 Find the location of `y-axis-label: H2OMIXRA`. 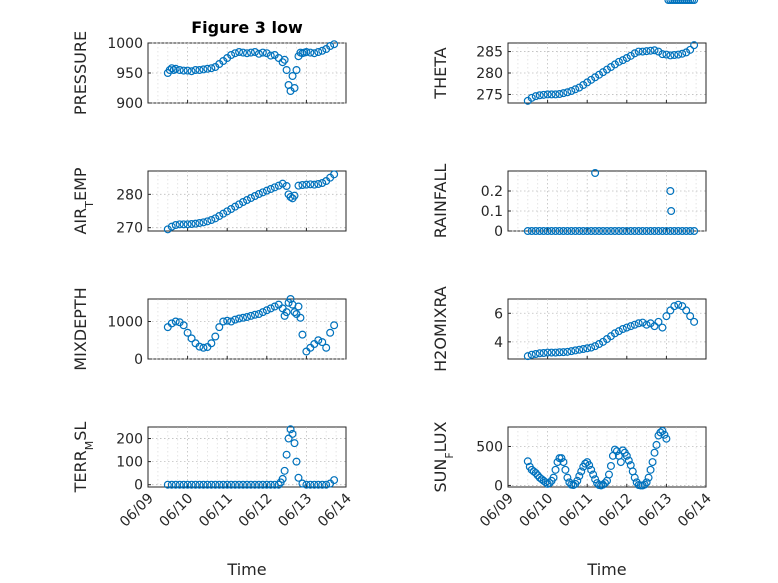

y-axis-label: H2OMIXRA is located at coordinates (440, 329).